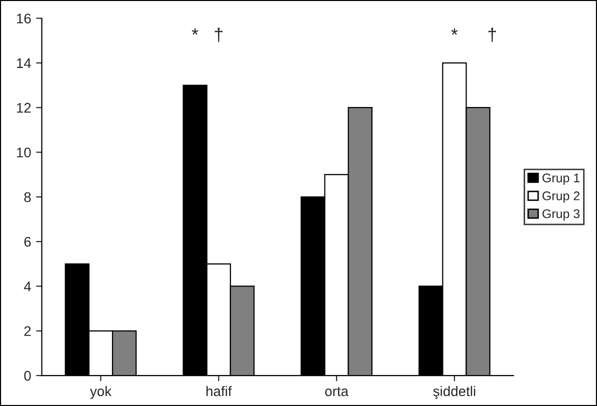  Describe the element at coordinates (27, 331) in the screenshot. I see `y-tick-label: 2` at that location.